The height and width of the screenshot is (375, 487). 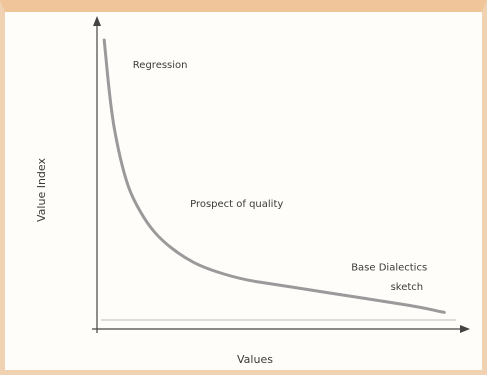 I want to click on annotation-middle: Prospect of quality, so click(x=236, y=204).